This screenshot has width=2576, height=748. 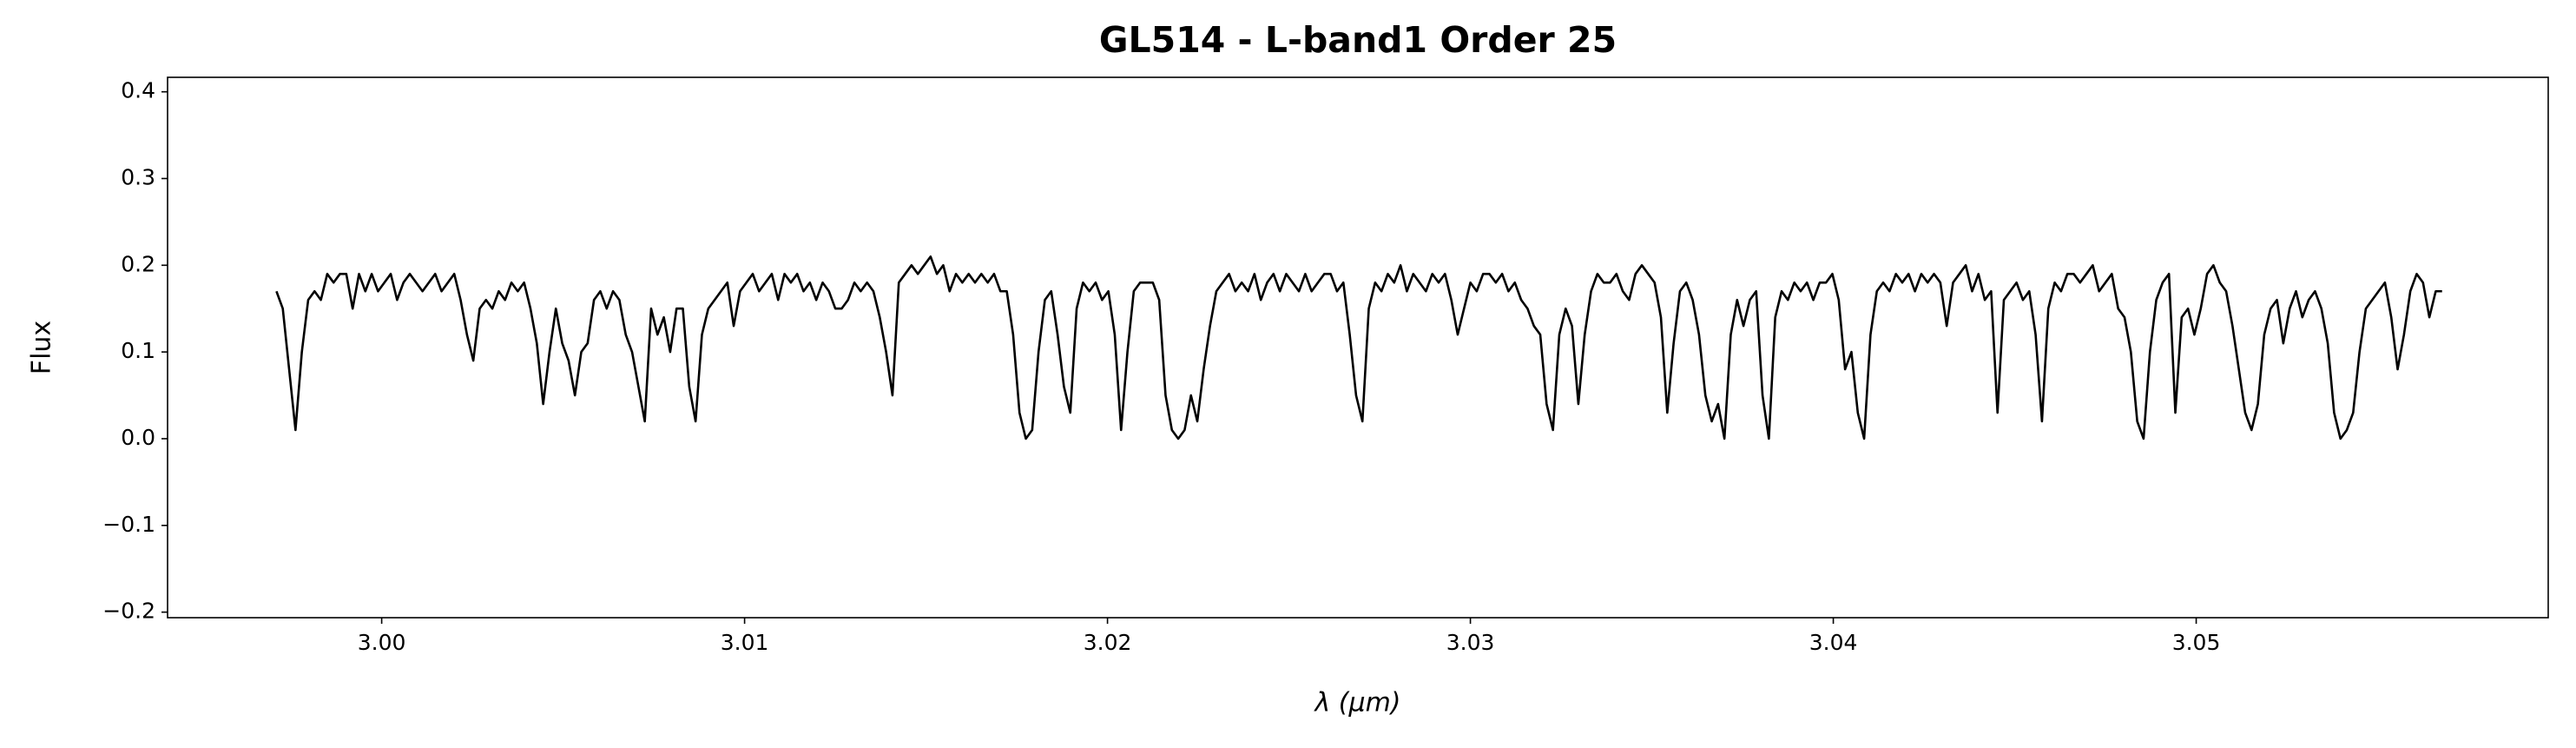 What do you see at coordinates (1833, 642) in the screenshot?
I see `x-tick-label: 3.04` at bounding box center [1833, 642].